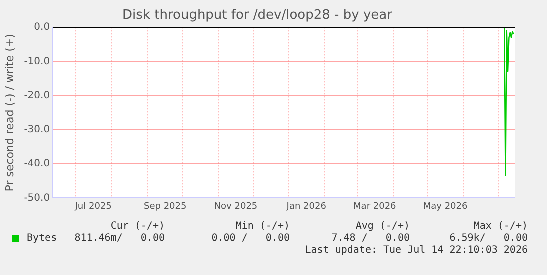 The height and width of the screenshot is (275, 547). I want to click on y-tick-label: 0.0, so click(42, 28).